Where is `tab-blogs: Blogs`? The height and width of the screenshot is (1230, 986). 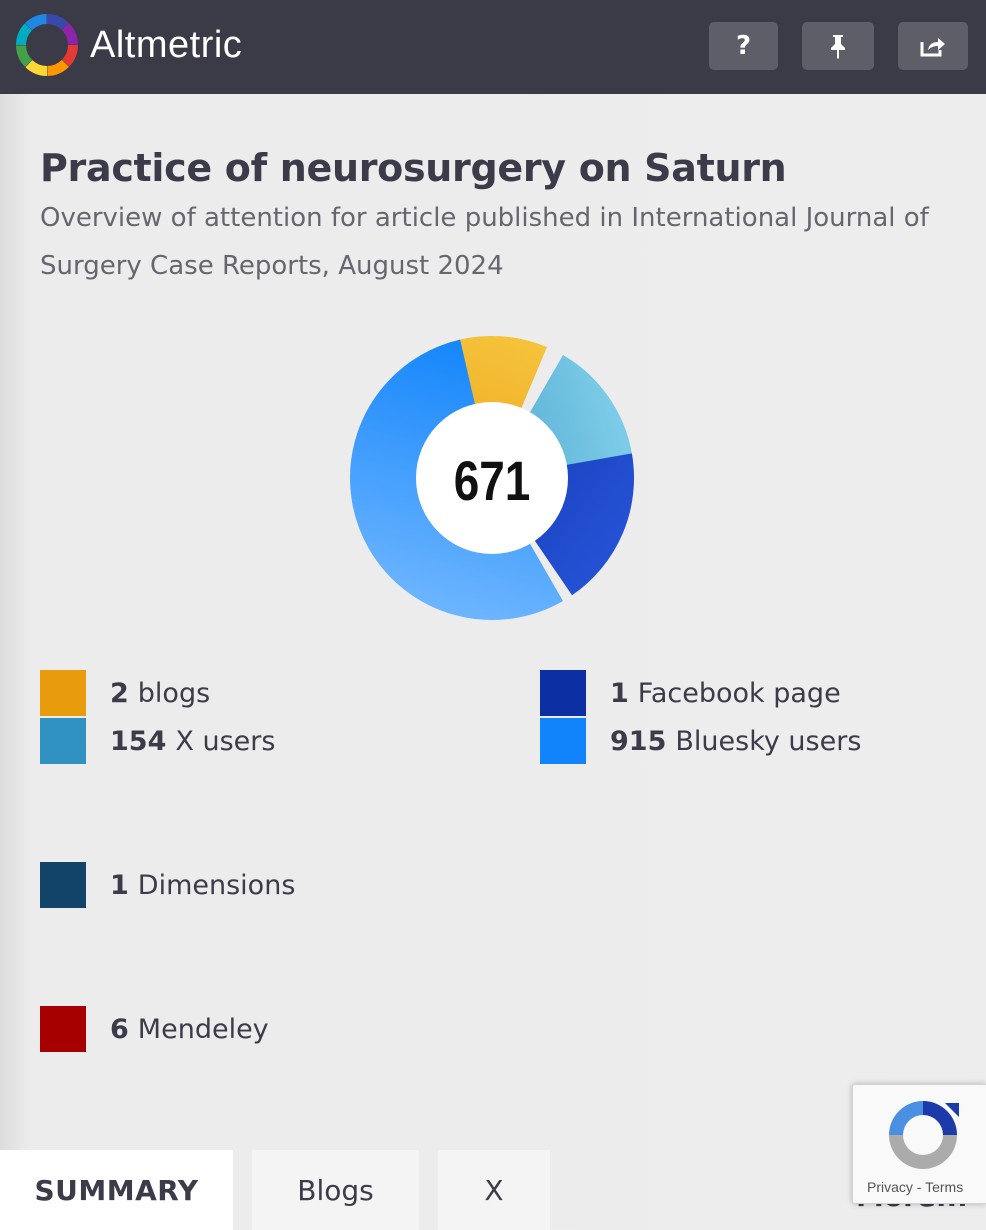
tab-blogs: Blogs is located at coordinates (335, 1190).